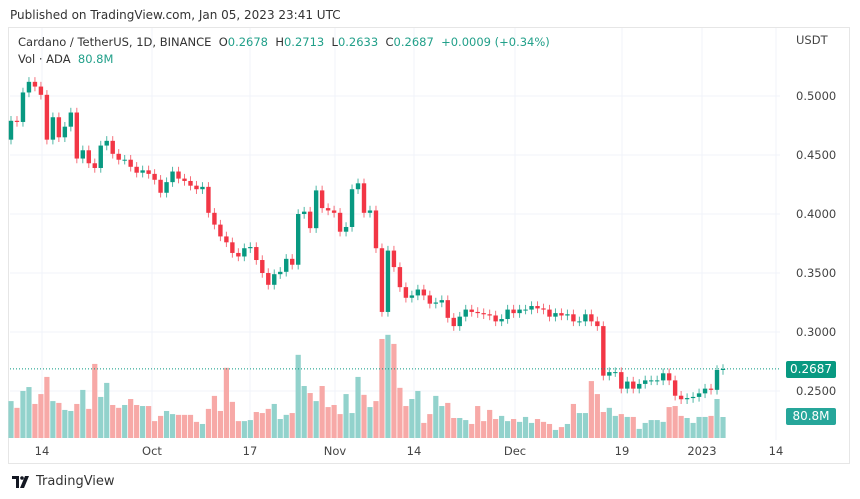 The width and height of the screenshot is (860, 499). I want to click on footer-brand: TradingView, so click(63, 481).